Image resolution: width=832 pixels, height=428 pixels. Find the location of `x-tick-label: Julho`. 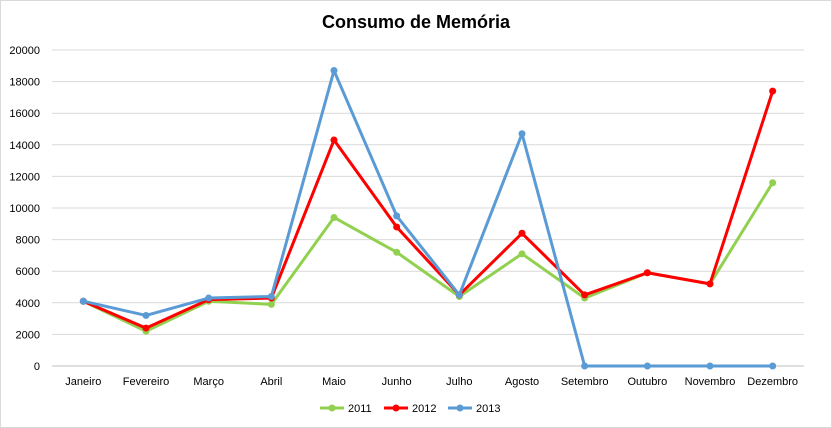

x-tick-label: Julho is located at coordinates (459, 382).